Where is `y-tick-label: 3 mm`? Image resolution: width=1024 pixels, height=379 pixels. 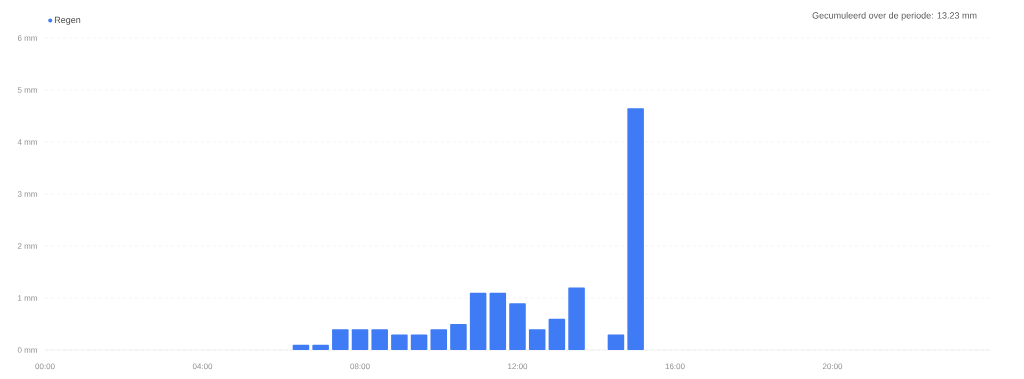 y-tick-label: 3 mm is located at coordinates (27, 194).